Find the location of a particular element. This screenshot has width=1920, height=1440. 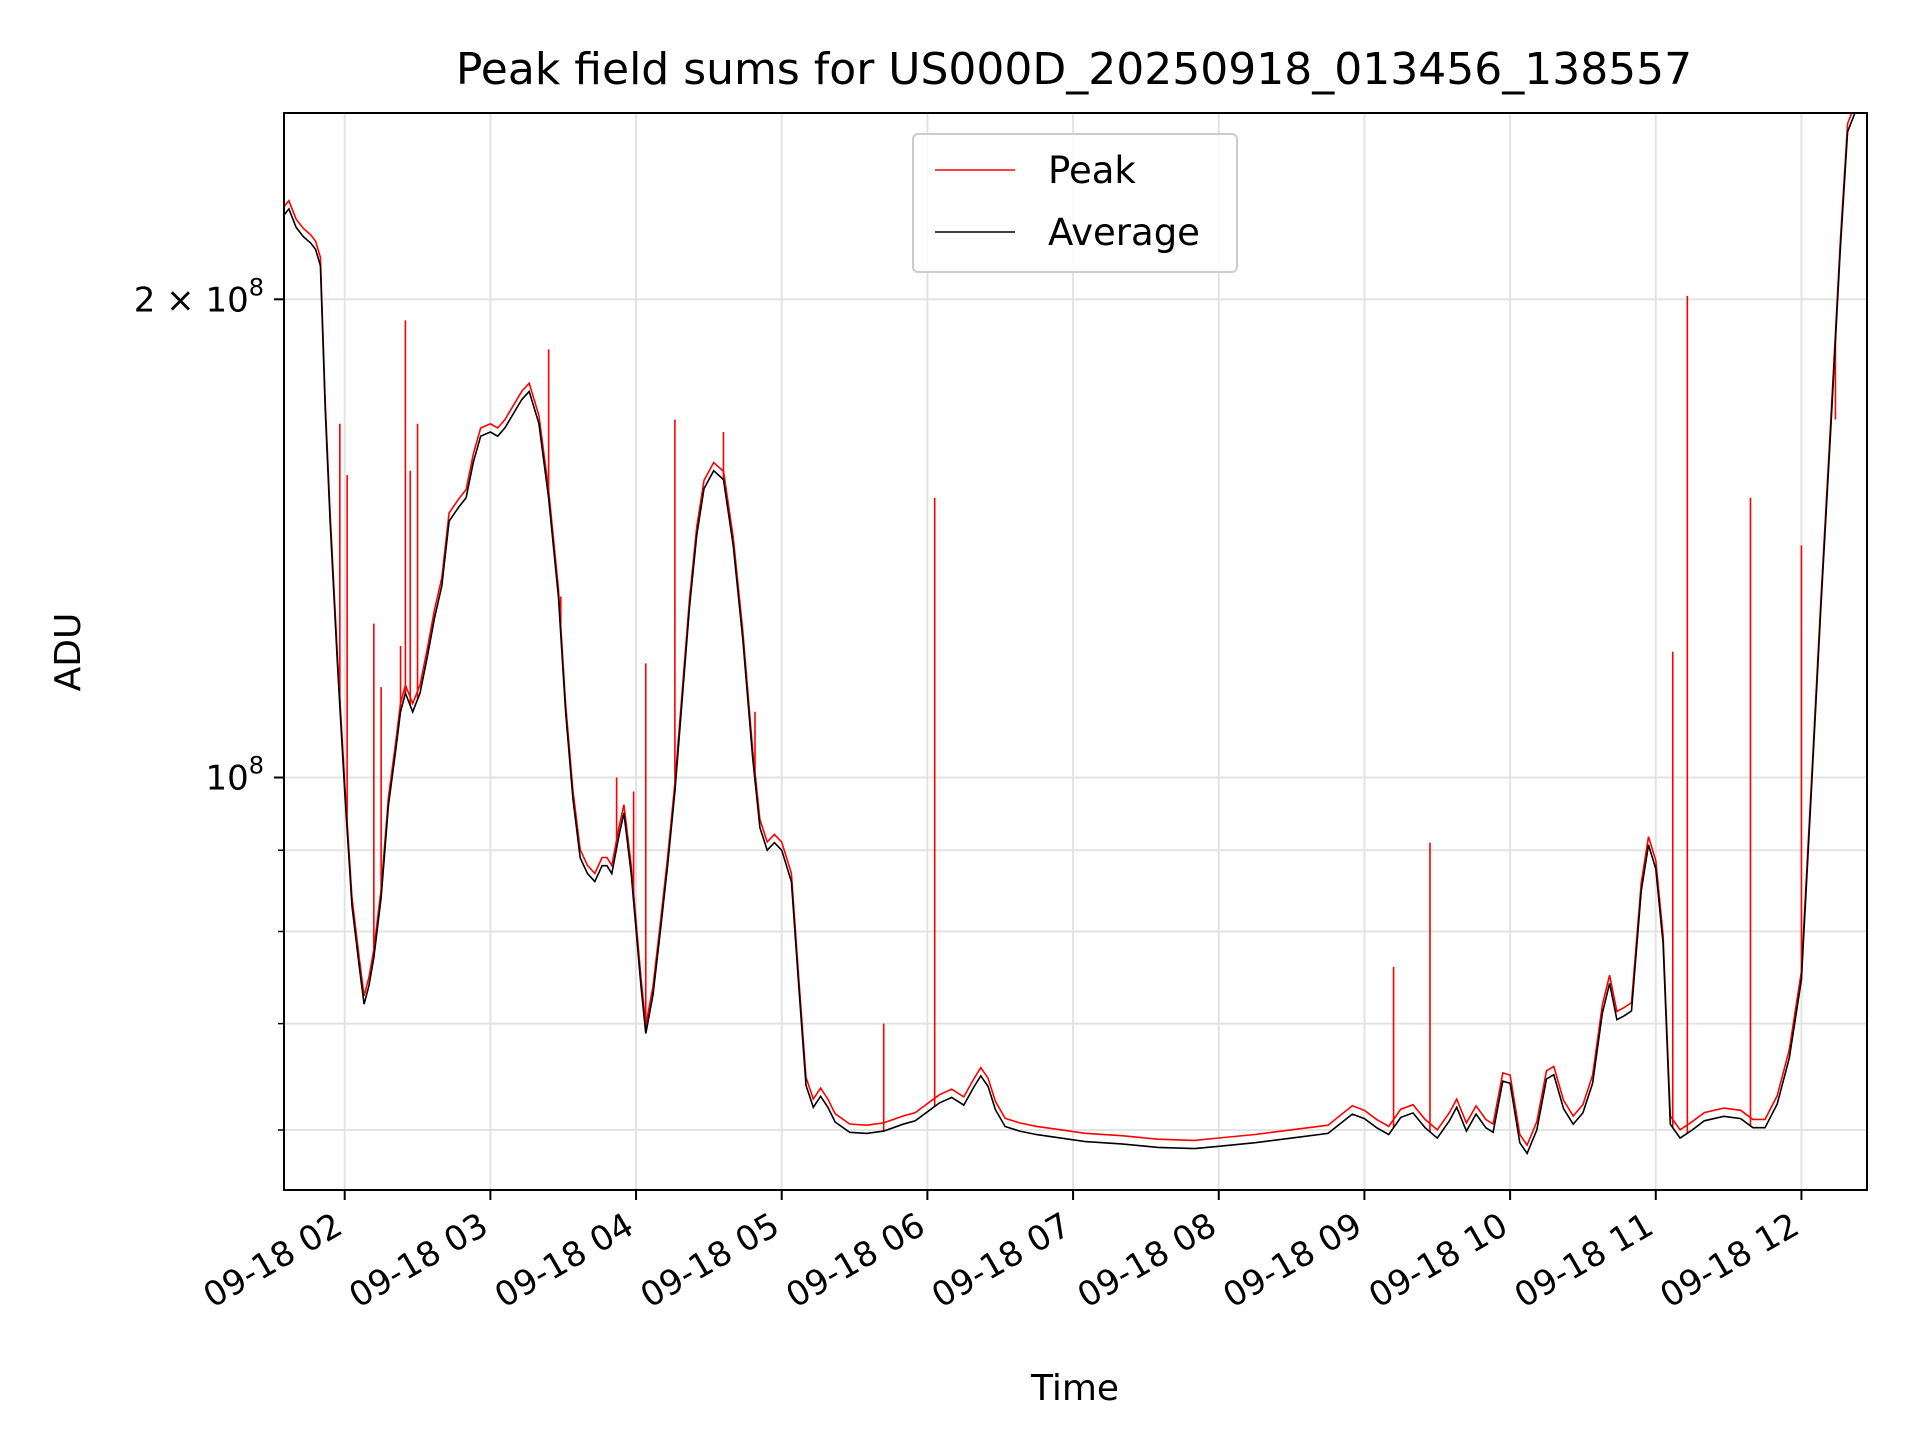

y-axis-label: ADU is located at coordinates (68, 652).